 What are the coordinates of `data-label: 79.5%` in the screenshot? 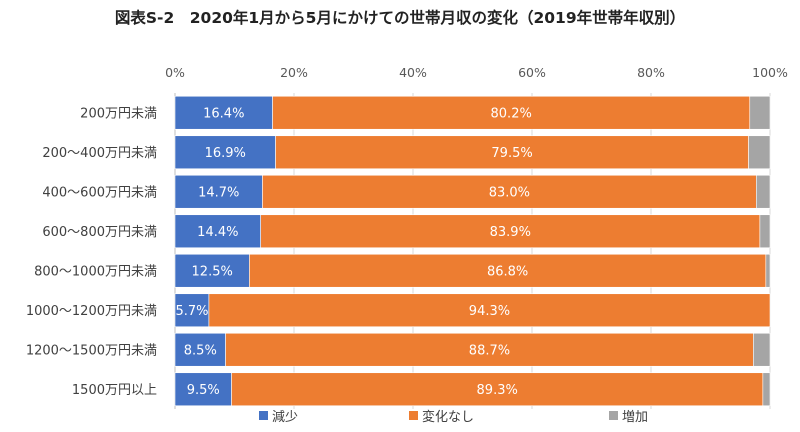 It's located at (511, 153).